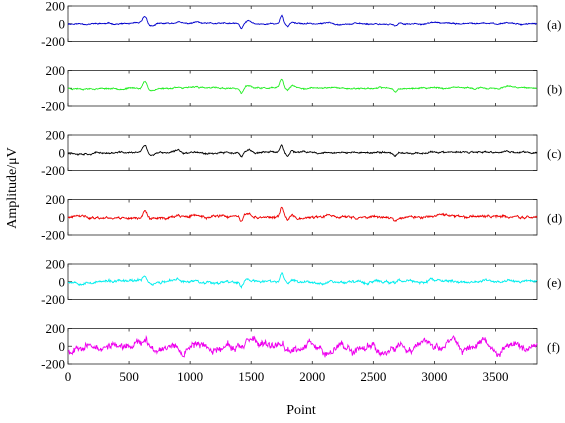 This screenshot has height=423, width=565. What do you see at coordinates (434, 376) in the screenshot?
I see `x-tick-label: 3000` at bounding box center [434, 376].